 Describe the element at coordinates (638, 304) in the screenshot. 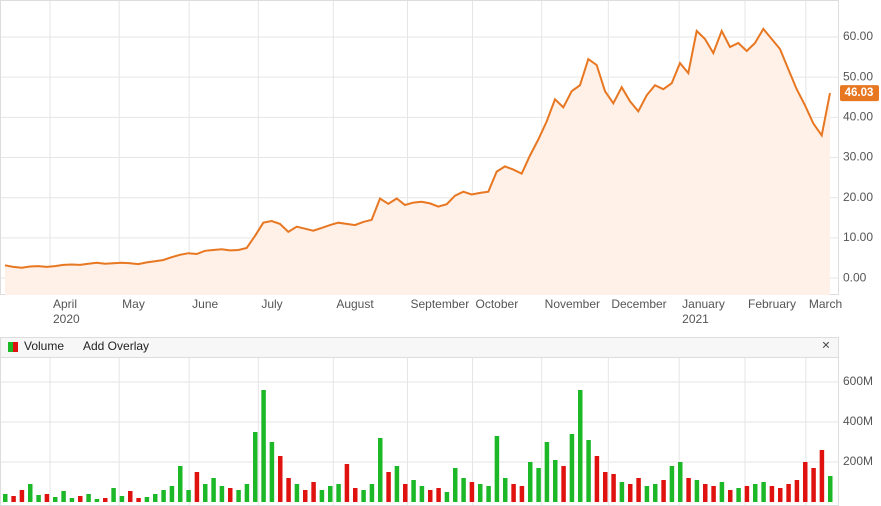

I see `x-tick-label: December` at that location.